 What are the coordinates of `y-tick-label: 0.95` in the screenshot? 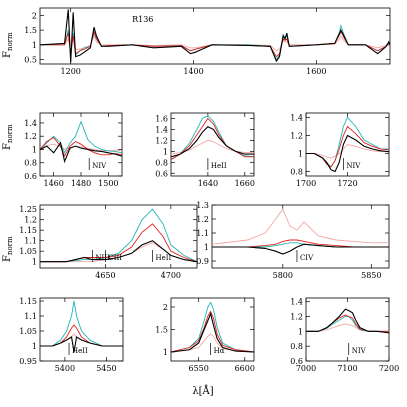 It's located at (28, 361).